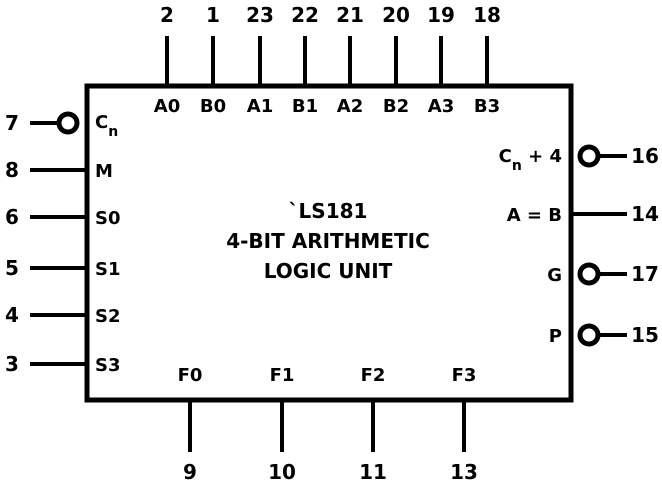 This screenshot has width=662, height=488. What do you see at coordinates (213, 106) in the screenshot?
I see `pin-label: B0` at bounding box center [213, 106].